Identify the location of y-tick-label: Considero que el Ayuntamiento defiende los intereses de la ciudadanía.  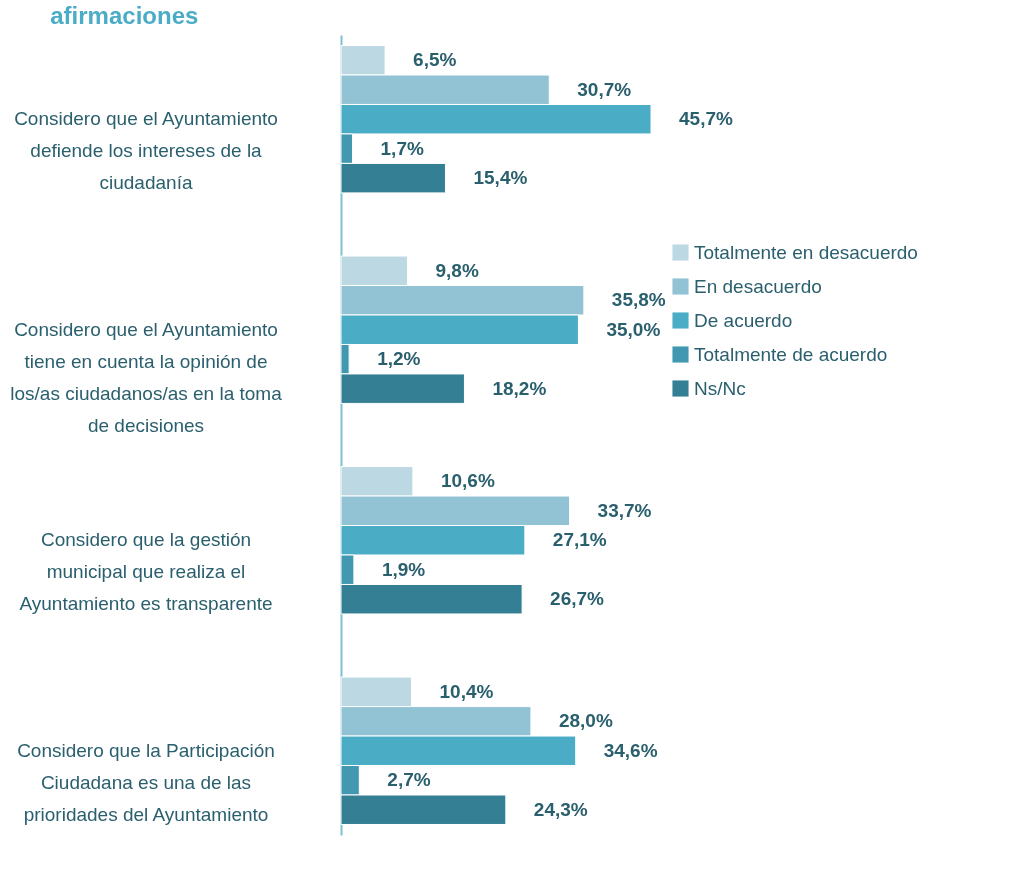
(146, 151).